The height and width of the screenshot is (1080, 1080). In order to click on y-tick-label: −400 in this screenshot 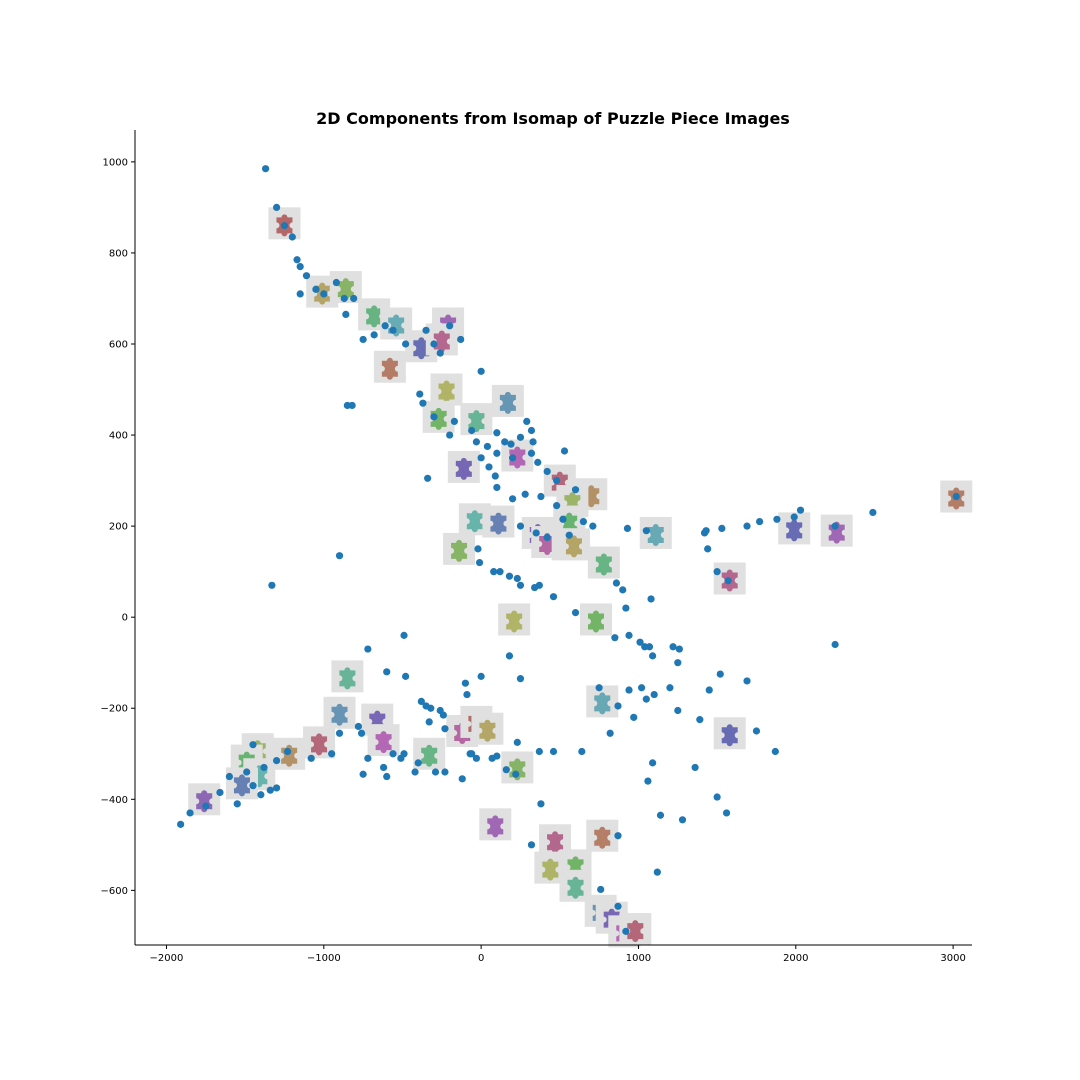, I will do `click(114, 800)`.